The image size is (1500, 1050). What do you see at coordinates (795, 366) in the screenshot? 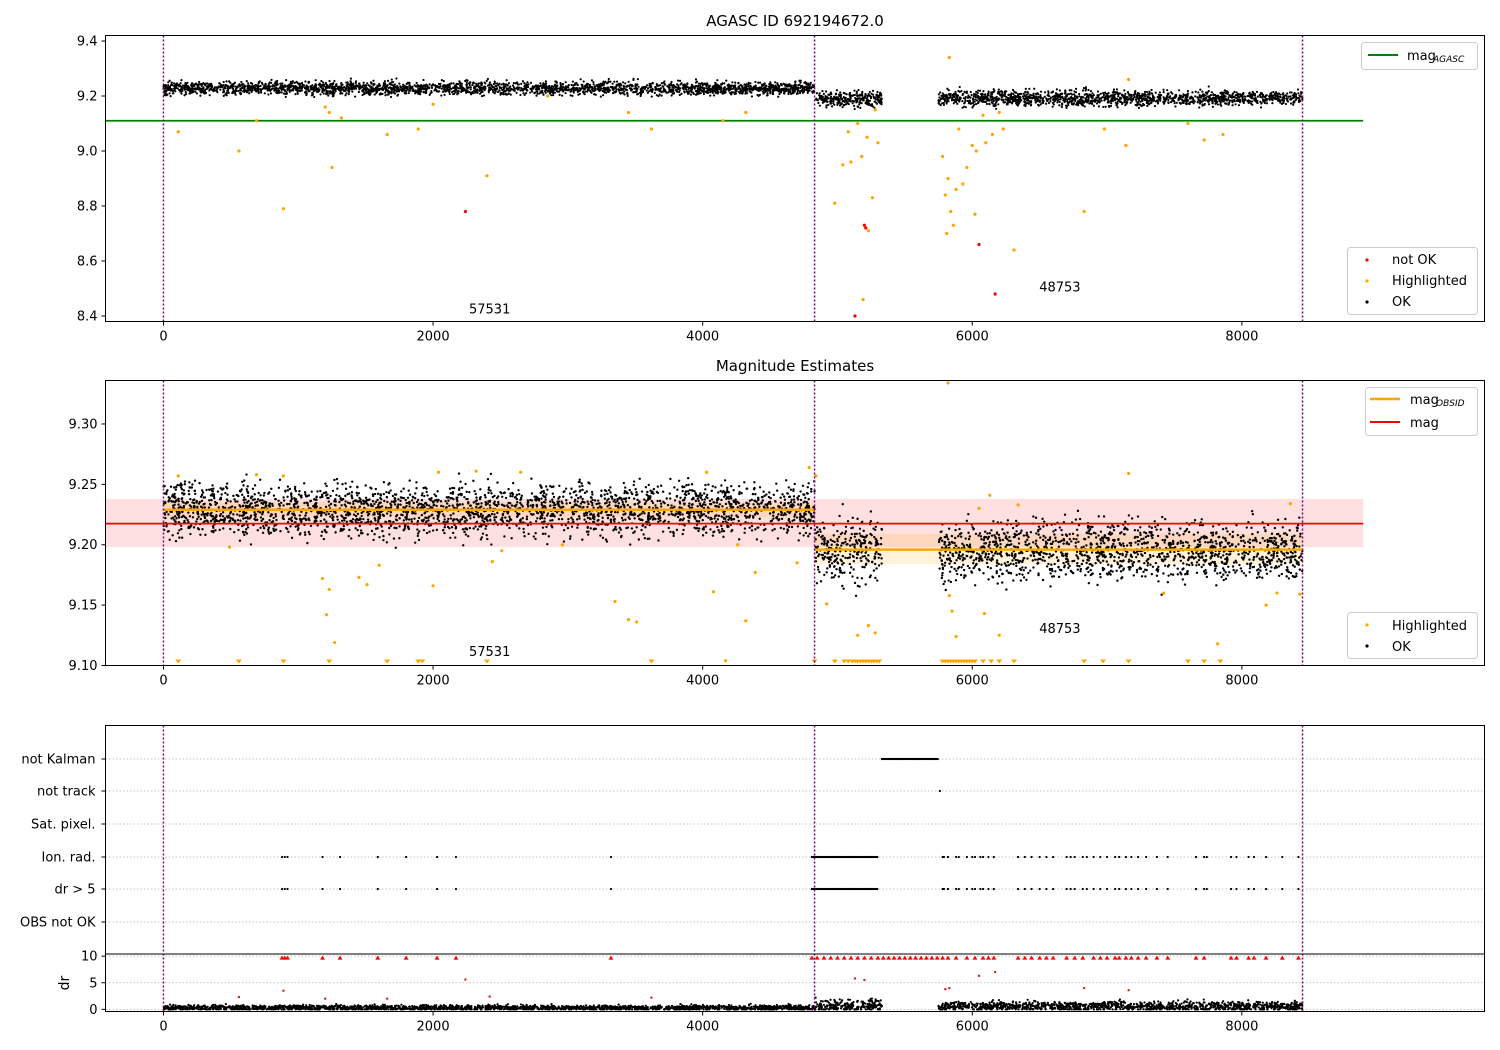
I see `panel2-title: Magnitude Estimates` at bounding box center [795, 366].